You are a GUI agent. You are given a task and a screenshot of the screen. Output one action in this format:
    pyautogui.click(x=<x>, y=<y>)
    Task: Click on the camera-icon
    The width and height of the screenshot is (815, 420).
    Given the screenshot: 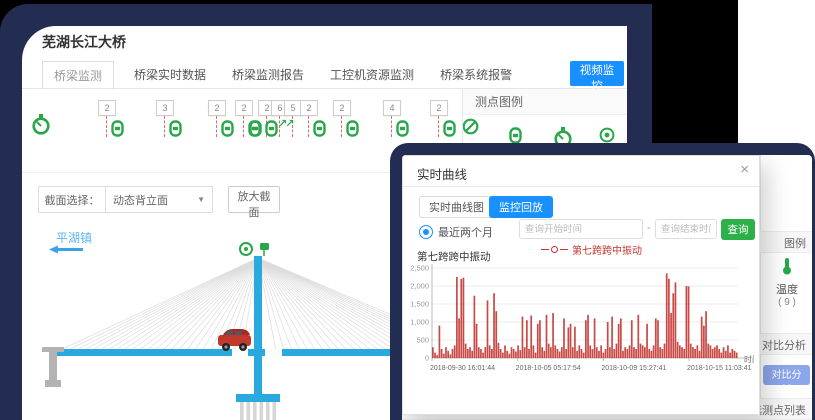 What is the action you would take?
    pyautogui.click(x=246, y=249)
    